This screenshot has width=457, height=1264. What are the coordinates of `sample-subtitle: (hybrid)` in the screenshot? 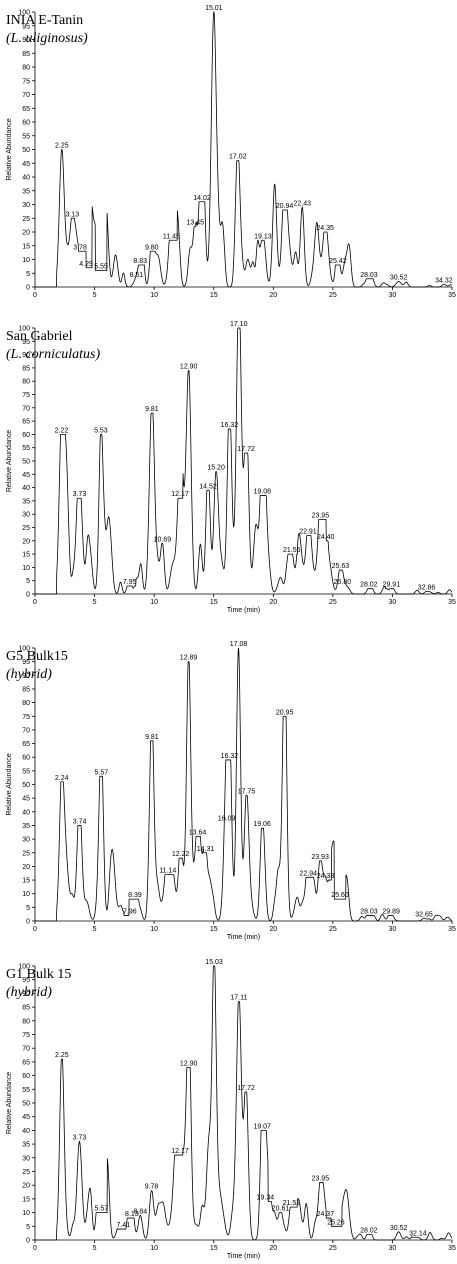 It's located at (29, 674).